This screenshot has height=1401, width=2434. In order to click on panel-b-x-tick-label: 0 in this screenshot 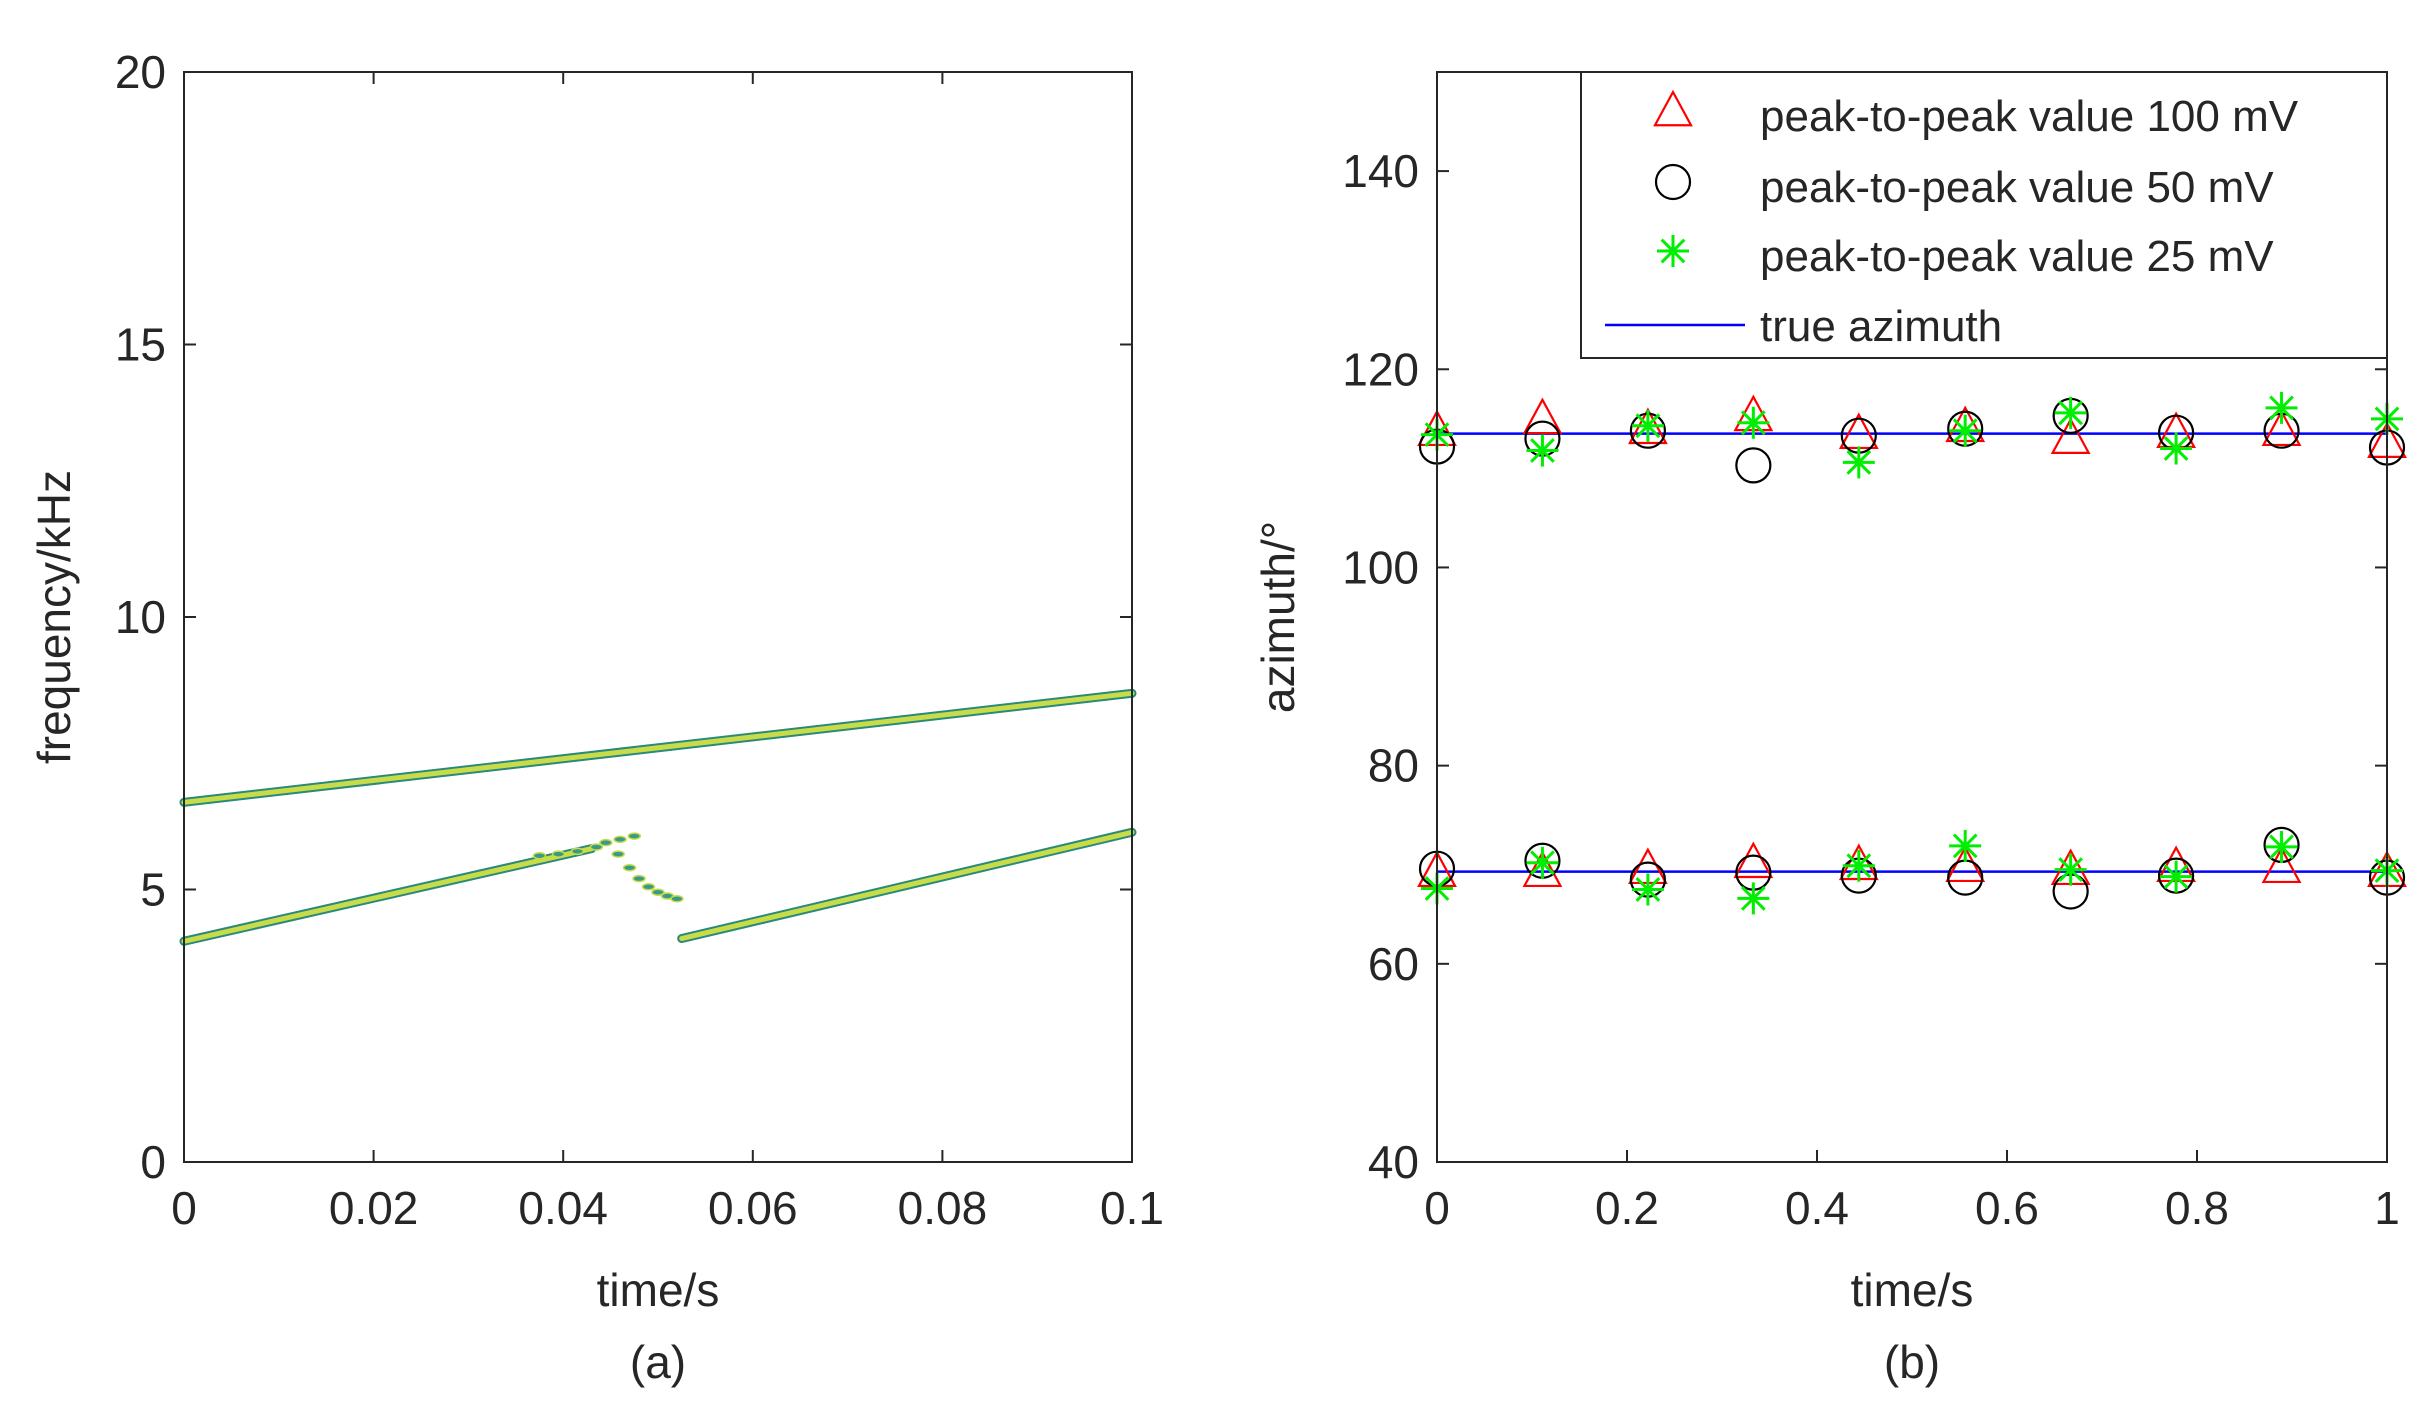, I will do `click(1437, 1208)`.